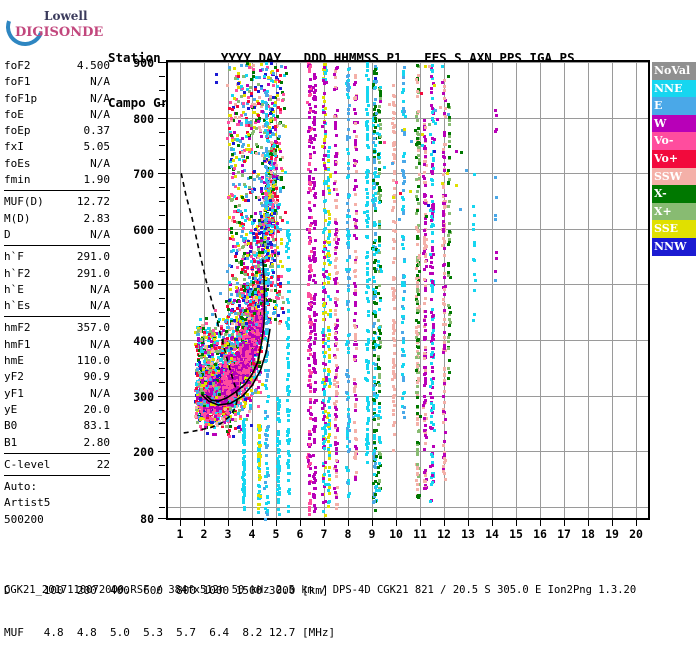  What do you see at coordinates (14, 114) in the screenshot?
I see `param-key: foE` at bounding box center [14, 114].